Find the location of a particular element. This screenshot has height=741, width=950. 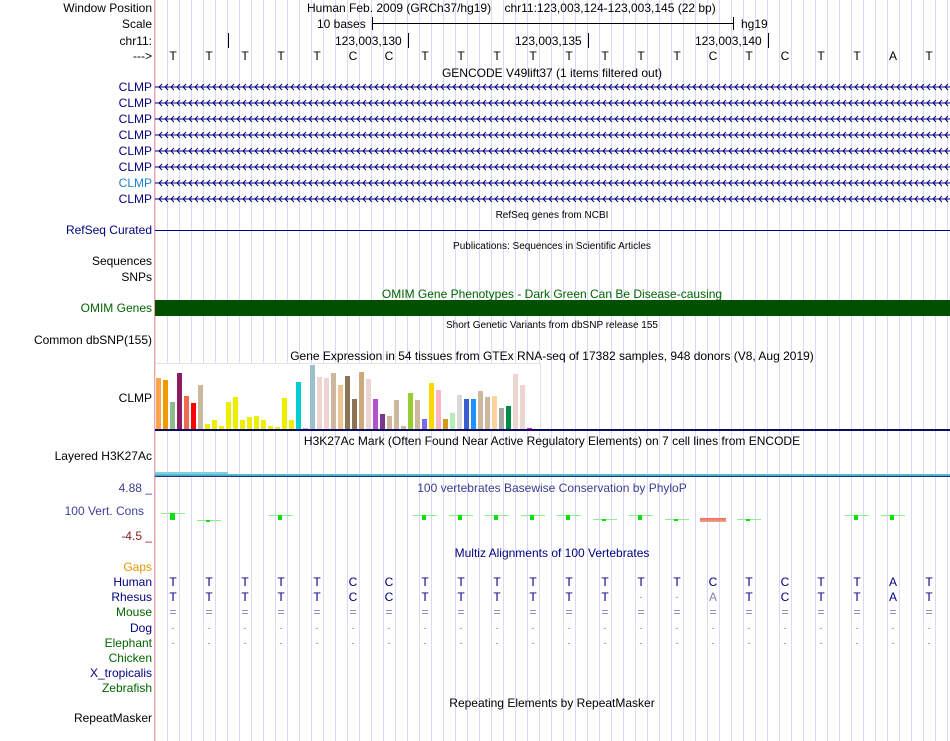

gtex-label: CLMP is located at coordinates (135, 398).